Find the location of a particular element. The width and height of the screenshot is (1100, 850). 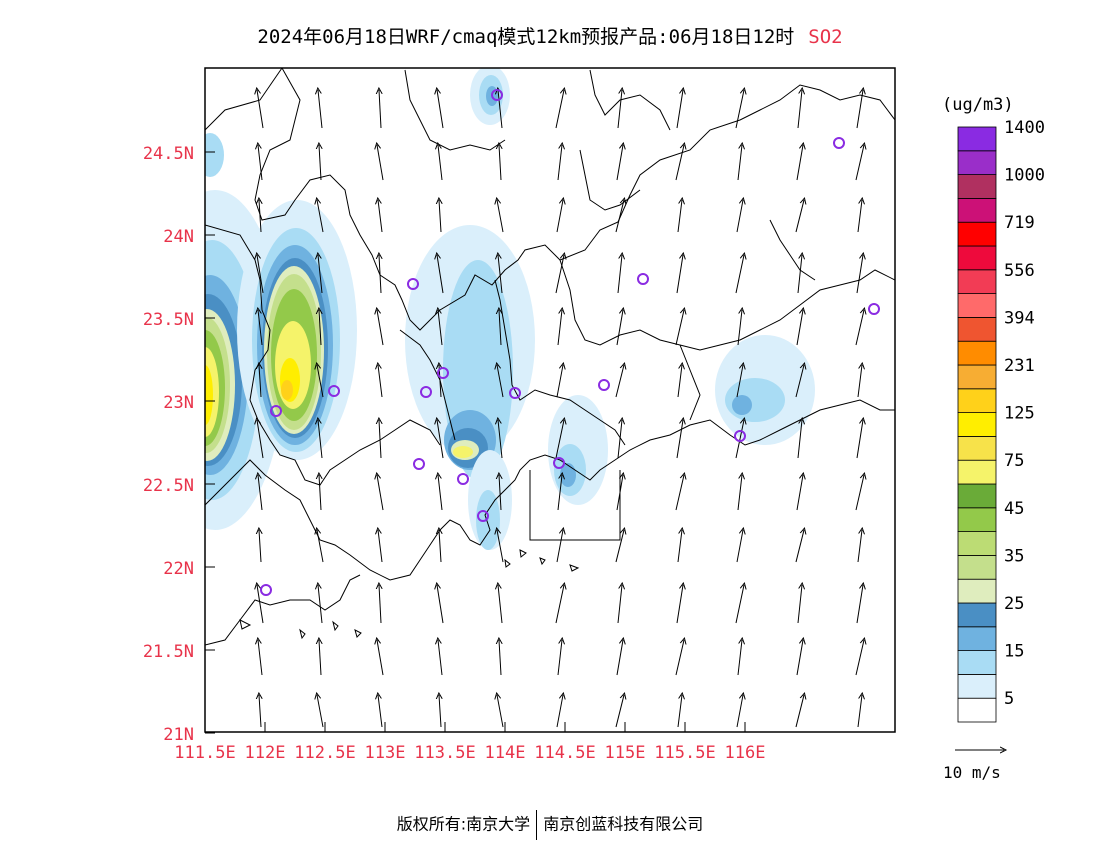

colorbar-label: 394 is located at coordinates (1019, 318).